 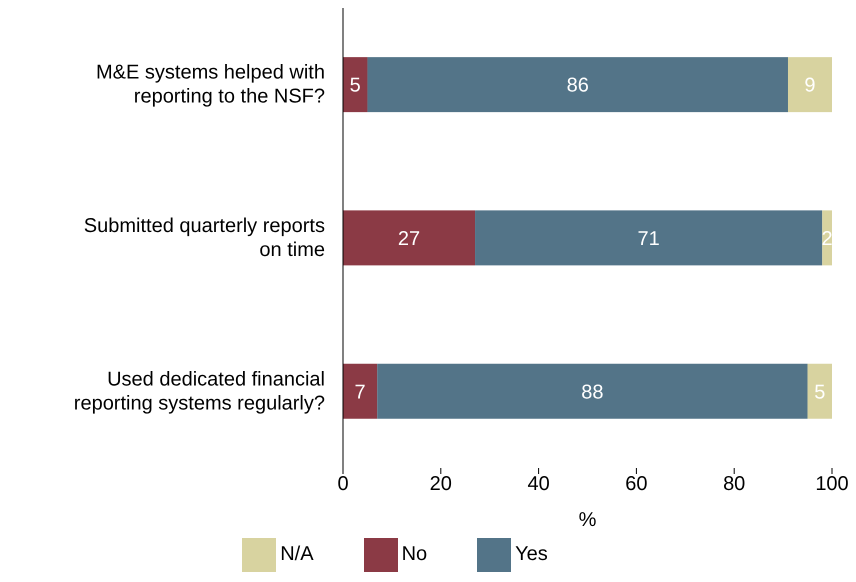 I want to click on y-tick-label: Used dedicated financial reporting systems regularly?, so click(x=199, y=391).